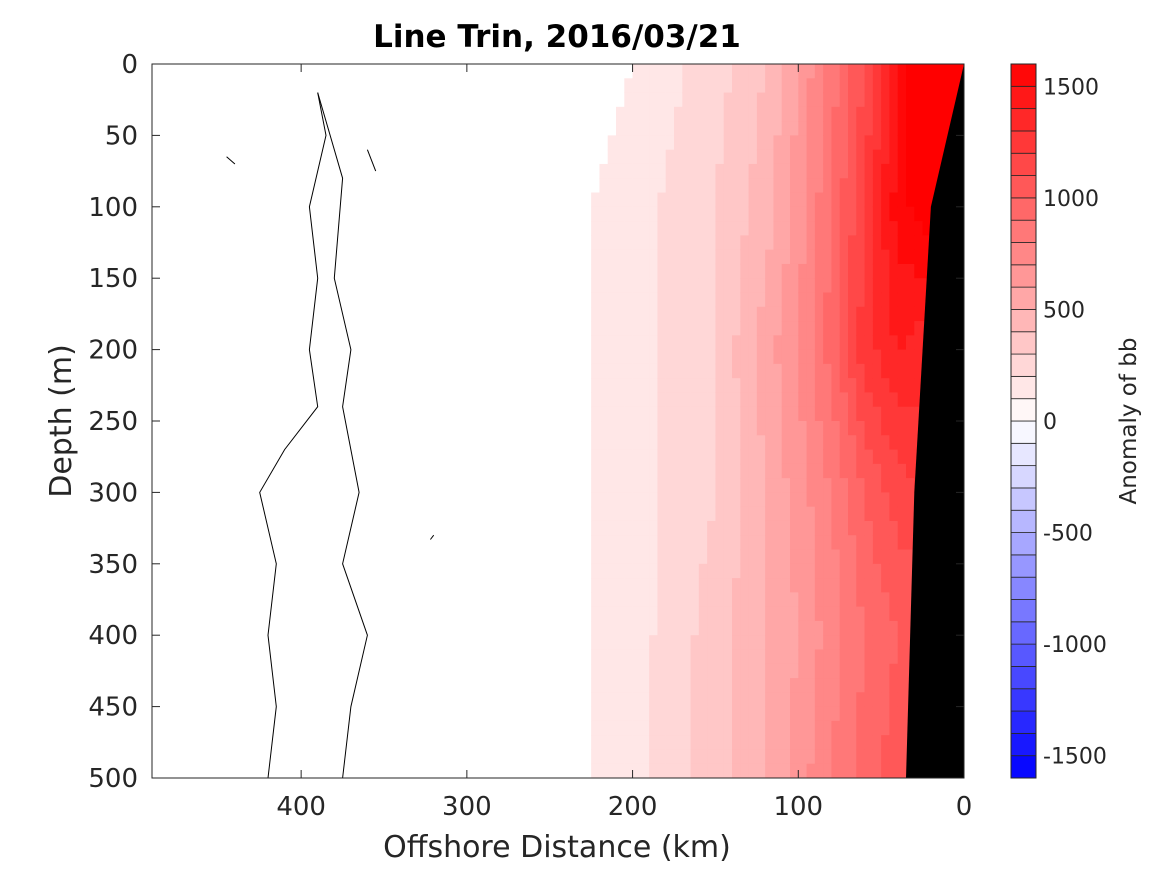  Describe the element at coordinates (1023, 97) in the screenshot. I see `colorbar-swatch` at that location.